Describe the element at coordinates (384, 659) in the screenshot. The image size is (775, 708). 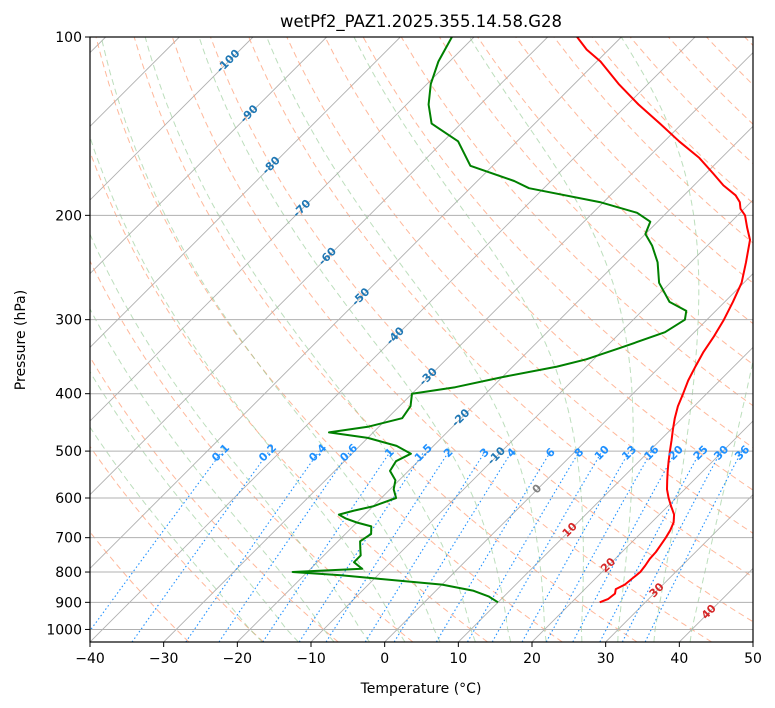
I see `x-tick-label: 0` at that location.